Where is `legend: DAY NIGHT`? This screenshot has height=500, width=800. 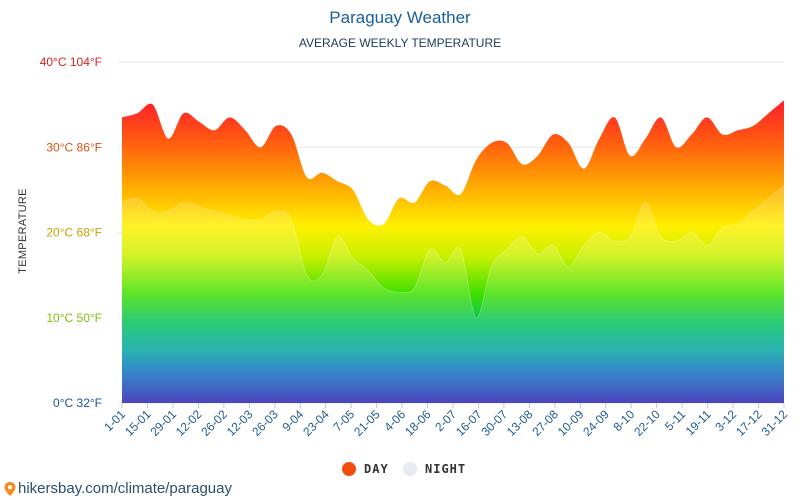
legend: DAY NIGHT is located at coordinates (400, 471).